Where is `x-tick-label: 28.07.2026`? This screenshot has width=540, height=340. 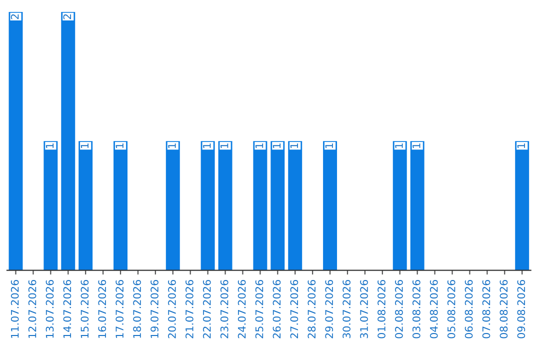
x-tick-label: 28.07.2026 is located at coordinates (312, 309).